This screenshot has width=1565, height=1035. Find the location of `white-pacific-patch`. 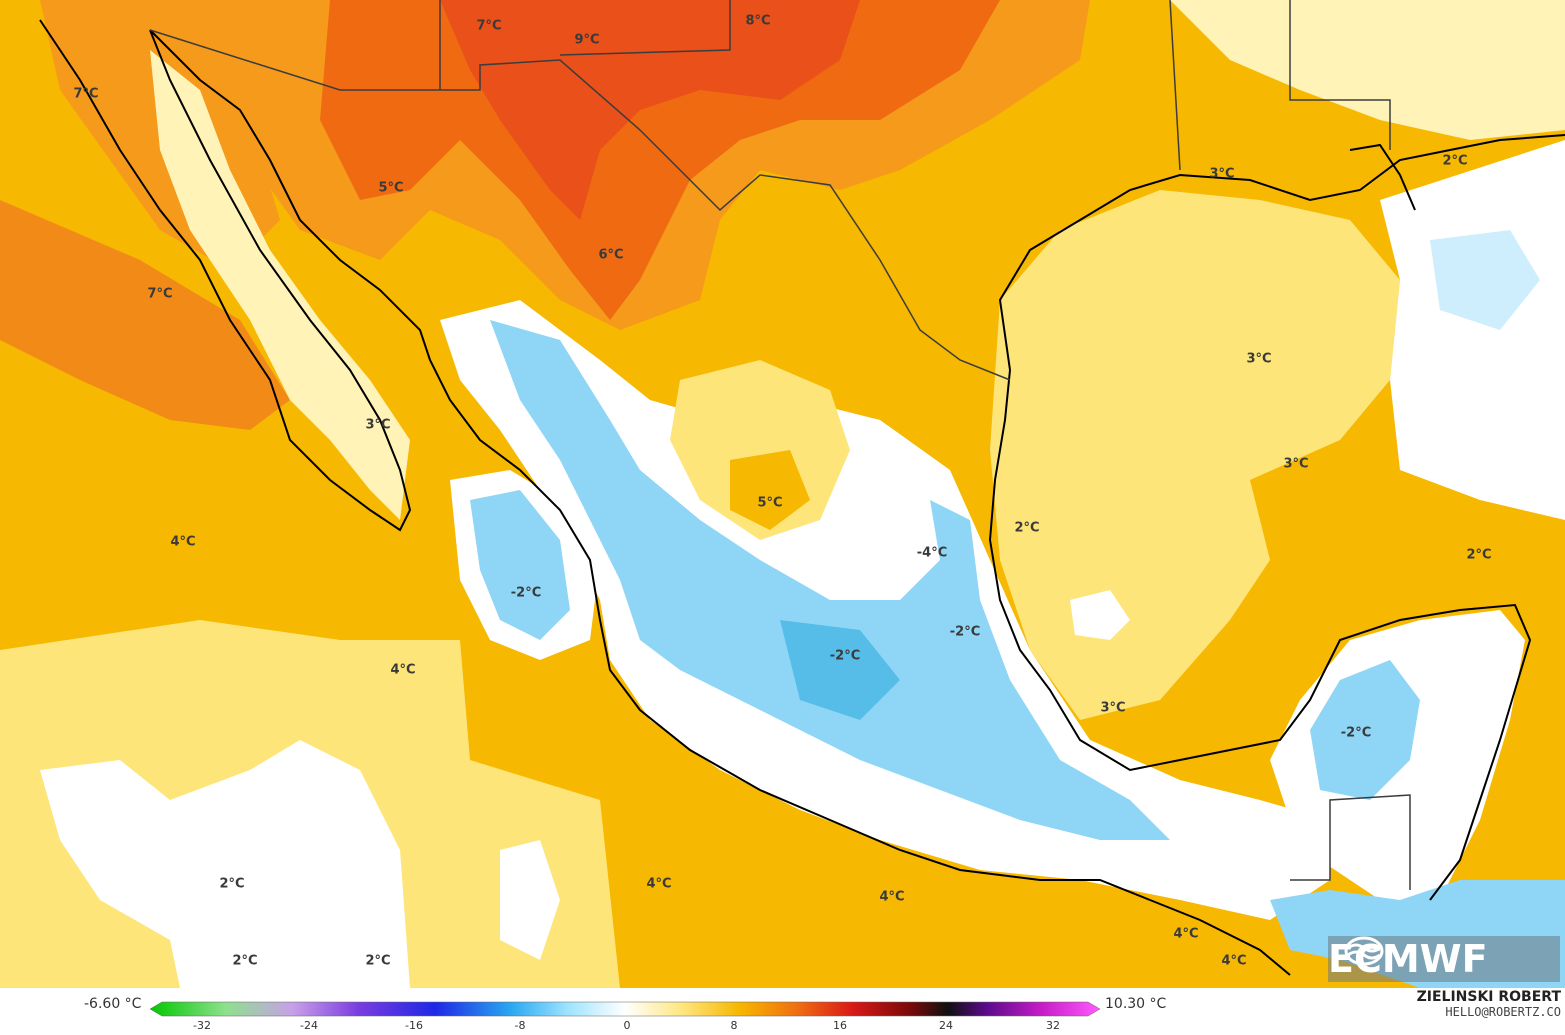

white-pacific-patch is located at coordinates (530, 900).